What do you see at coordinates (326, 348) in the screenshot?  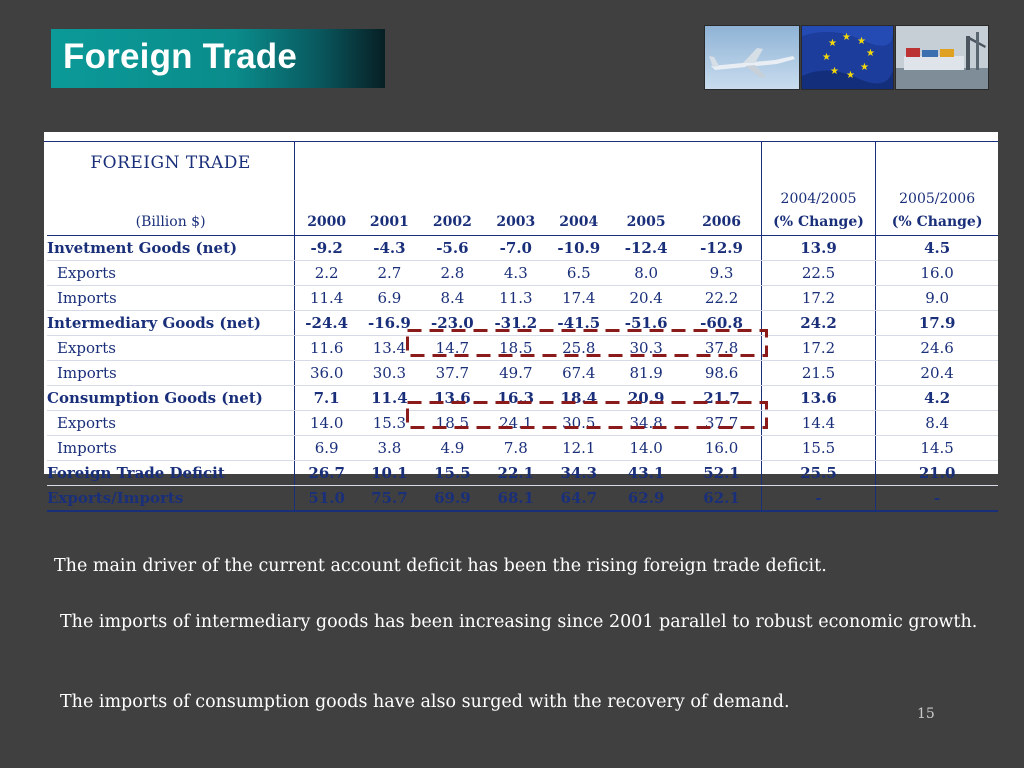 I see `year-value-cell: 11.6` at bounding box center [326, 348].